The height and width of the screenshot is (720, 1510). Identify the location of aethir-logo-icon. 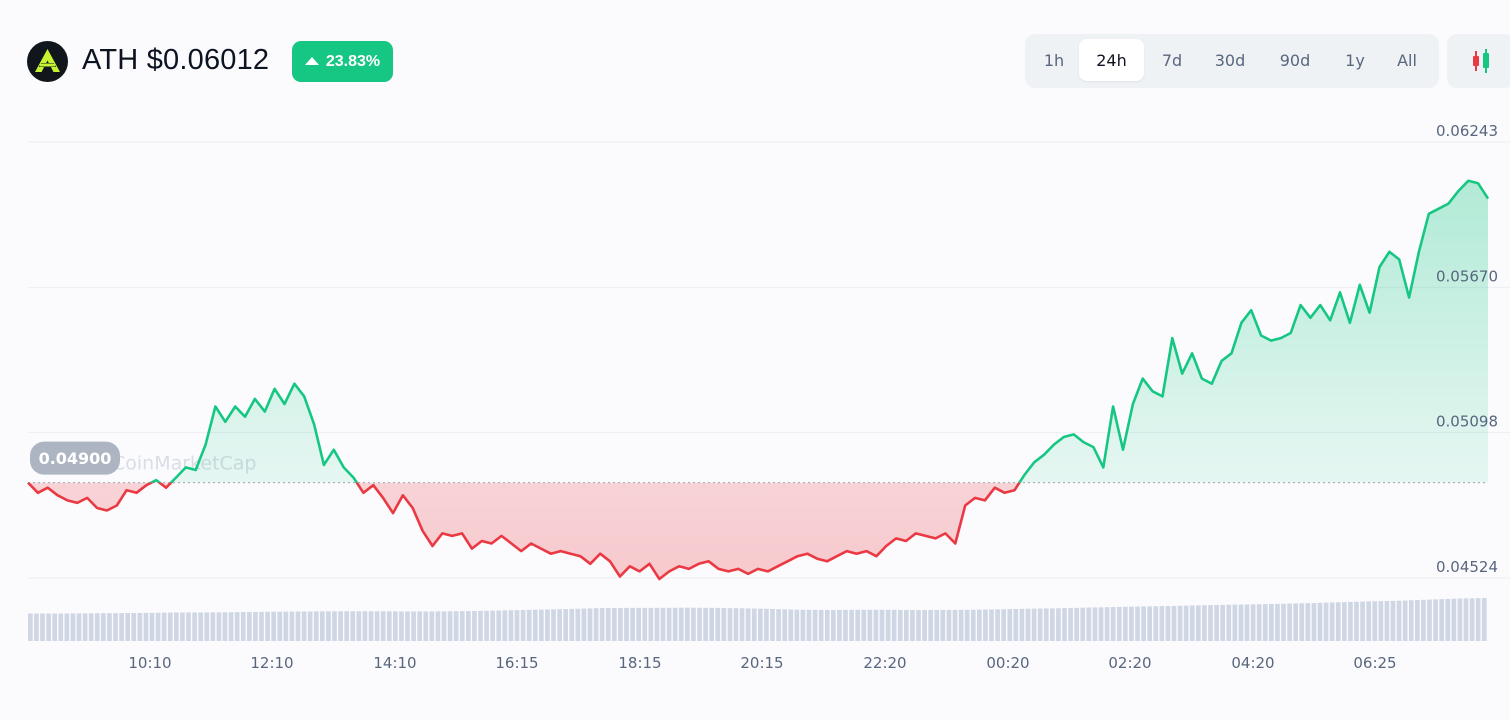
(47, 61).